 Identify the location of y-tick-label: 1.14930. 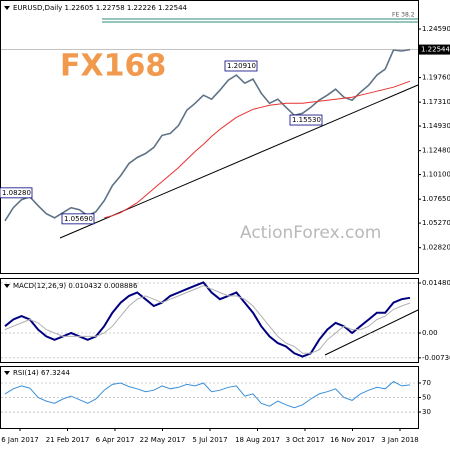
(436, 126).